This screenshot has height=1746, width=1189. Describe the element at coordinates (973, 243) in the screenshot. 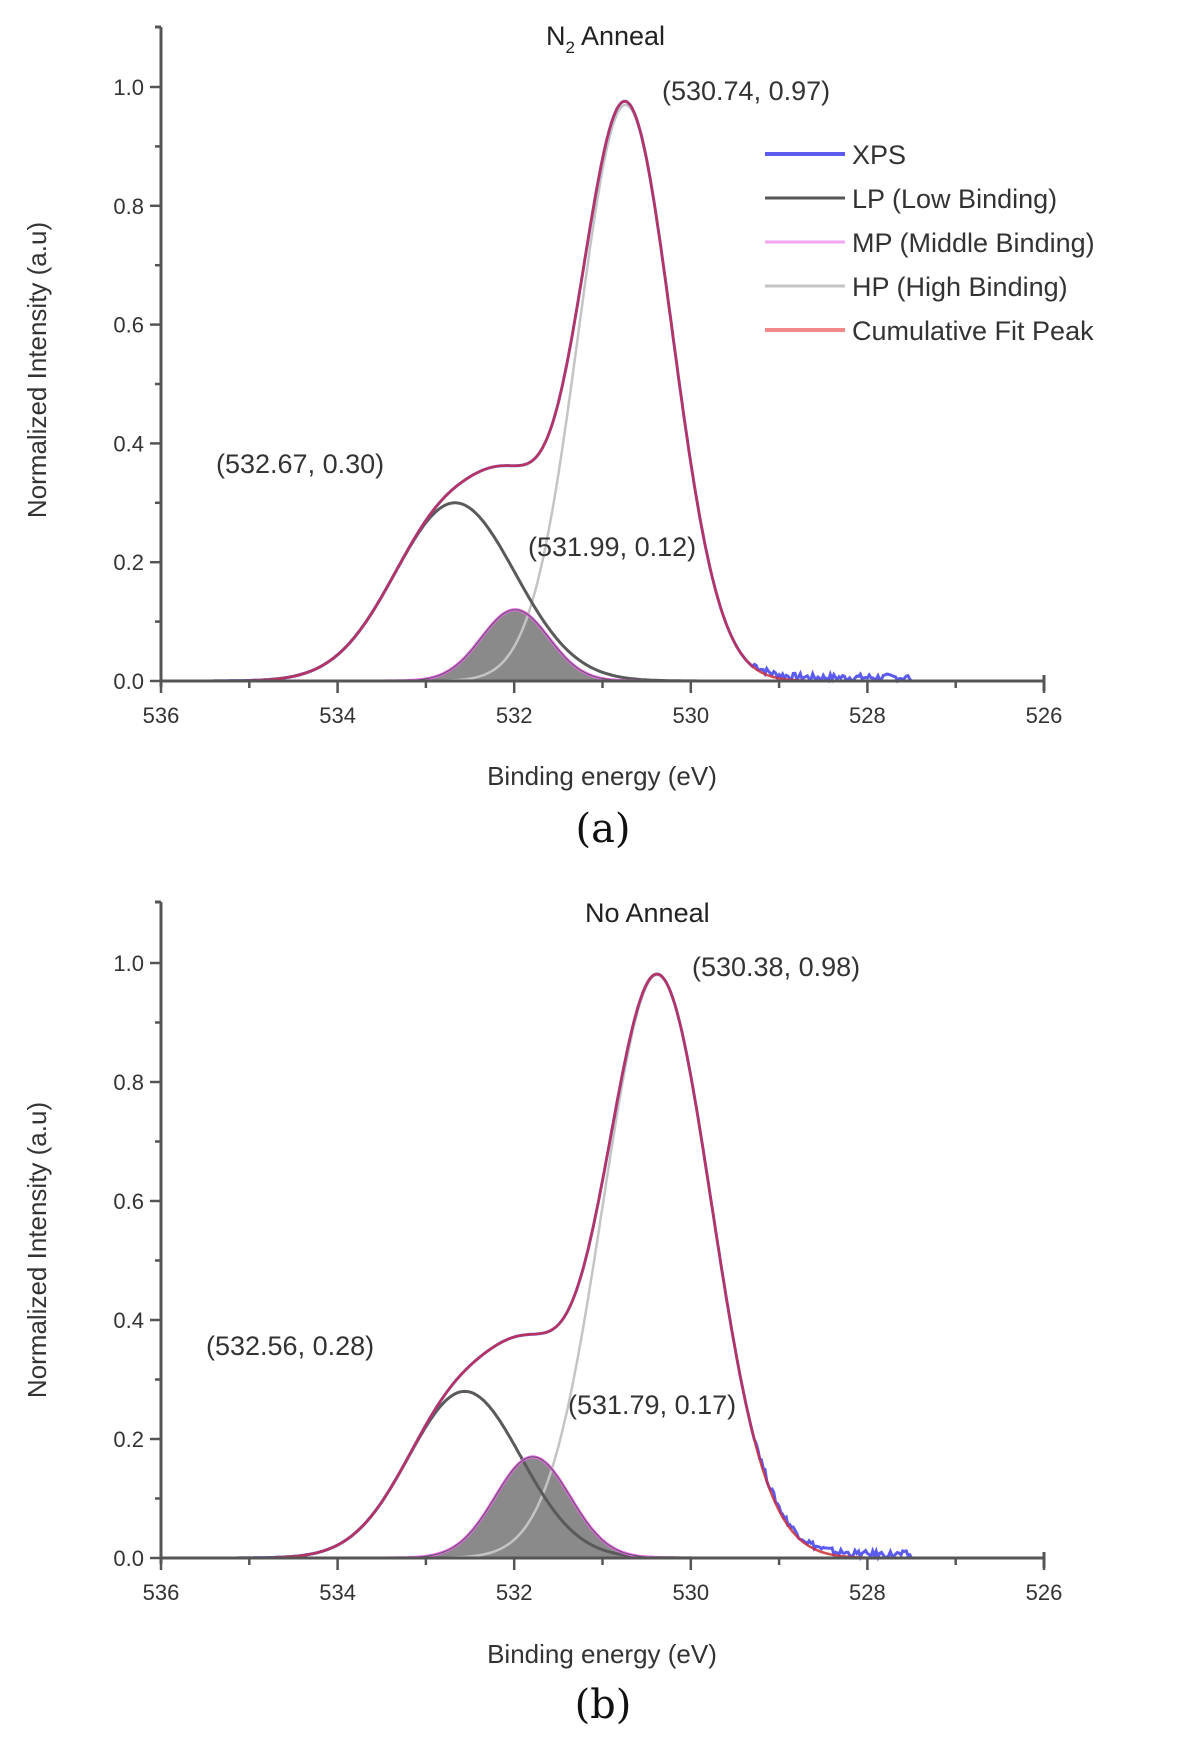

I see `legend-label-mp: MP (Middle Binding)` at that location.